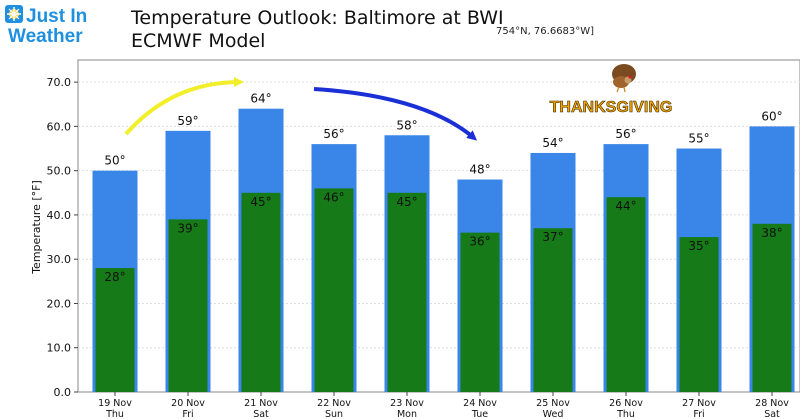  Describe the element at coordinates (114, 161) in the screenshot. I see `high-temp-label: 50°` at that location.